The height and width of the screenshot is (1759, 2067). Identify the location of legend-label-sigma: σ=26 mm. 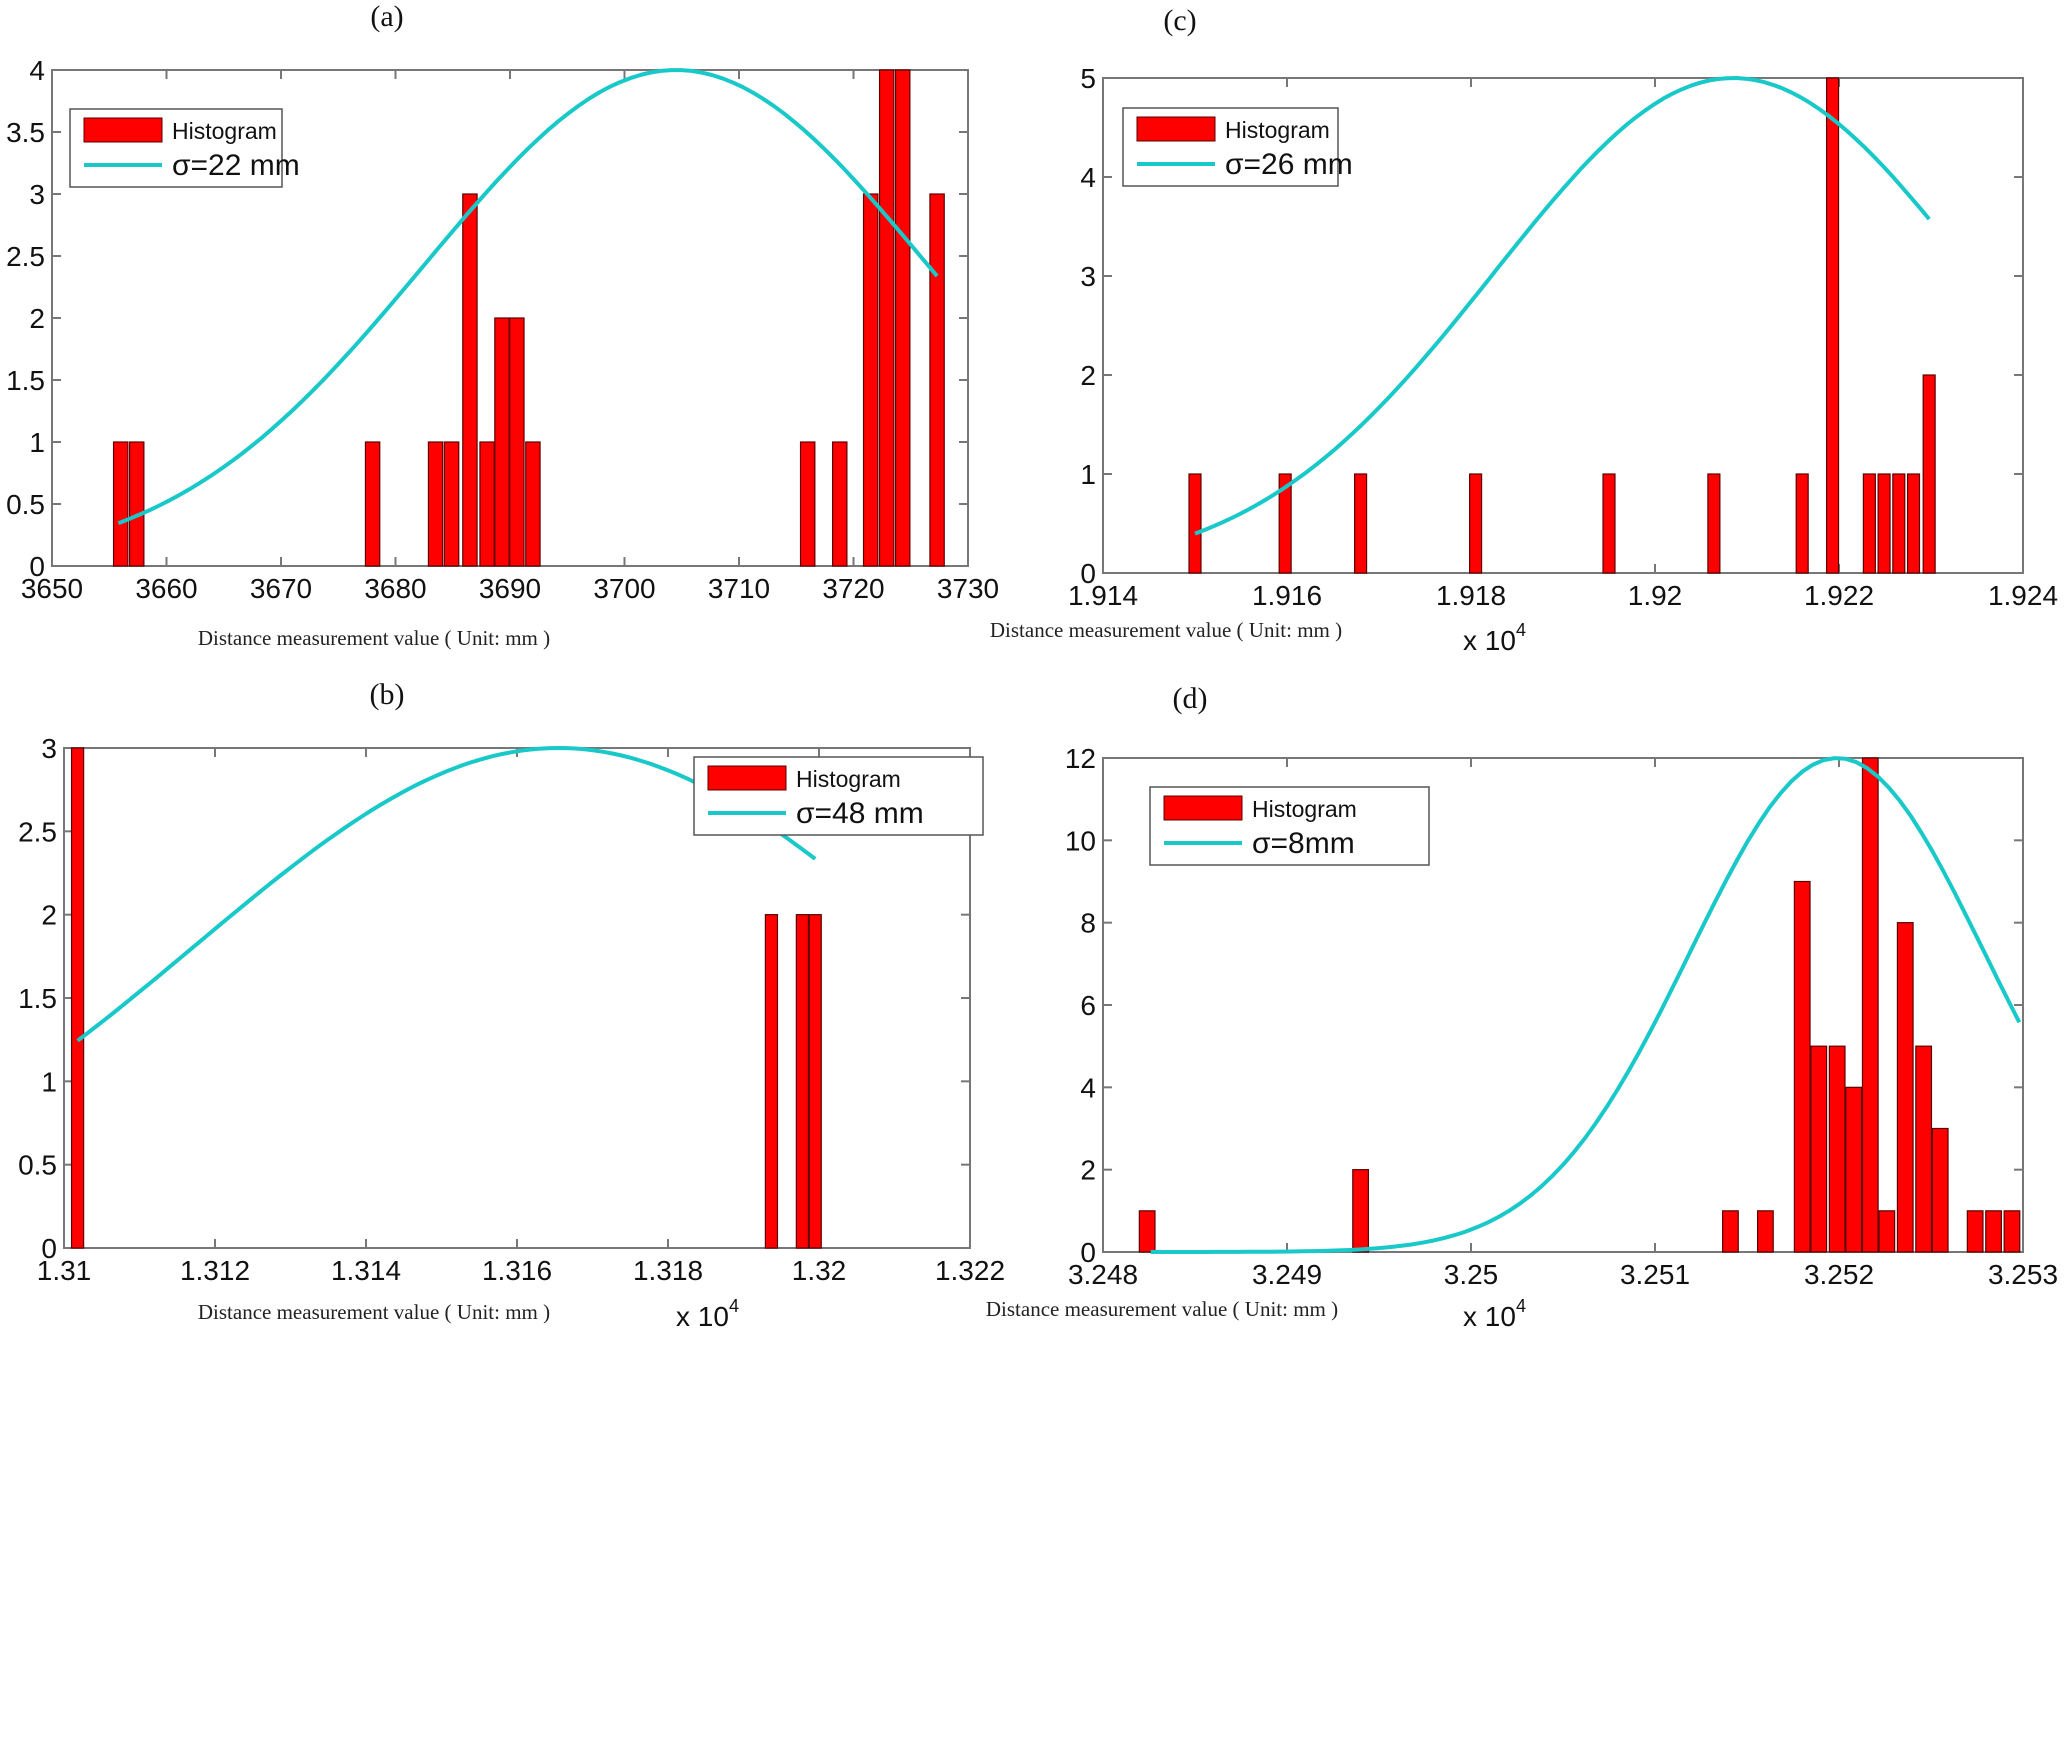
(1289, 164).